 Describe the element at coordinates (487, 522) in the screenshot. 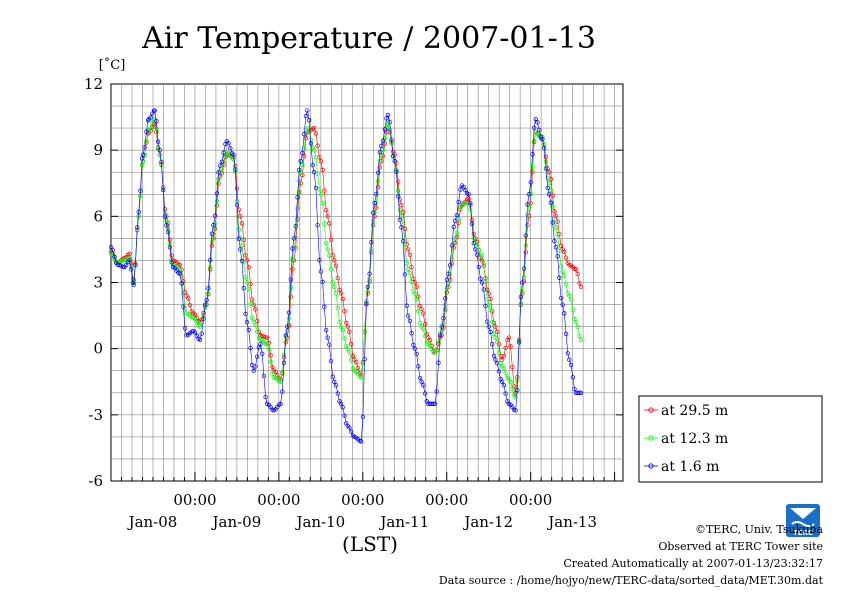

I see `x-date-label: Jan-12` at that location.